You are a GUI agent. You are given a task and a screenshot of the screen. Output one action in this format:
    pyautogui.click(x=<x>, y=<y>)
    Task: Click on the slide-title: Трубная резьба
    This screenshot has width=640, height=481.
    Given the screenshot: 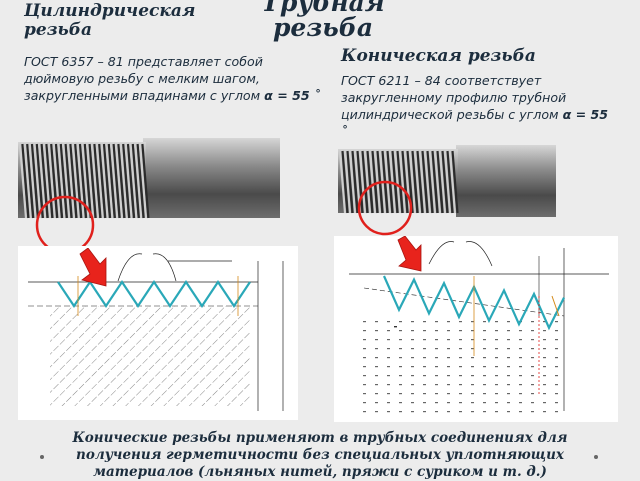 What is the action you would take?
    pyautogui.click(x=323, y=21)
    